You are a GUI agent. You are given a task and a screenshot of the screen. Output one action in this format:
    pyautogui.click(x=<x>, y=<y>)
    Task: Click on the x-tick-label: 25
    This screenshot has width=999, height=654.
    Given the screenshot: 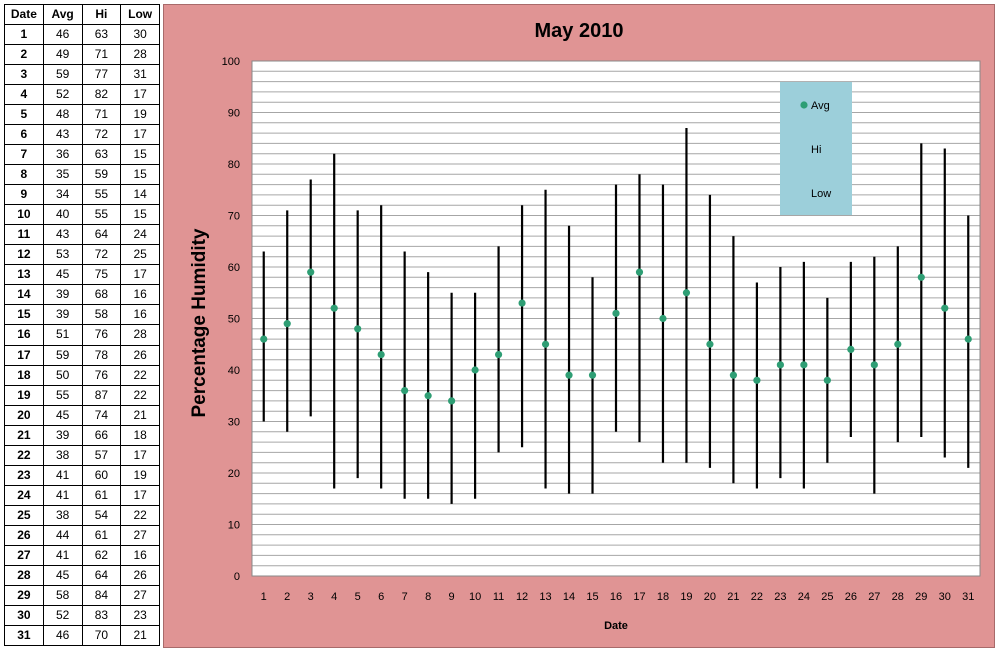 What is the action you would take?
    pyautogui.click(x=827, y=597)
    